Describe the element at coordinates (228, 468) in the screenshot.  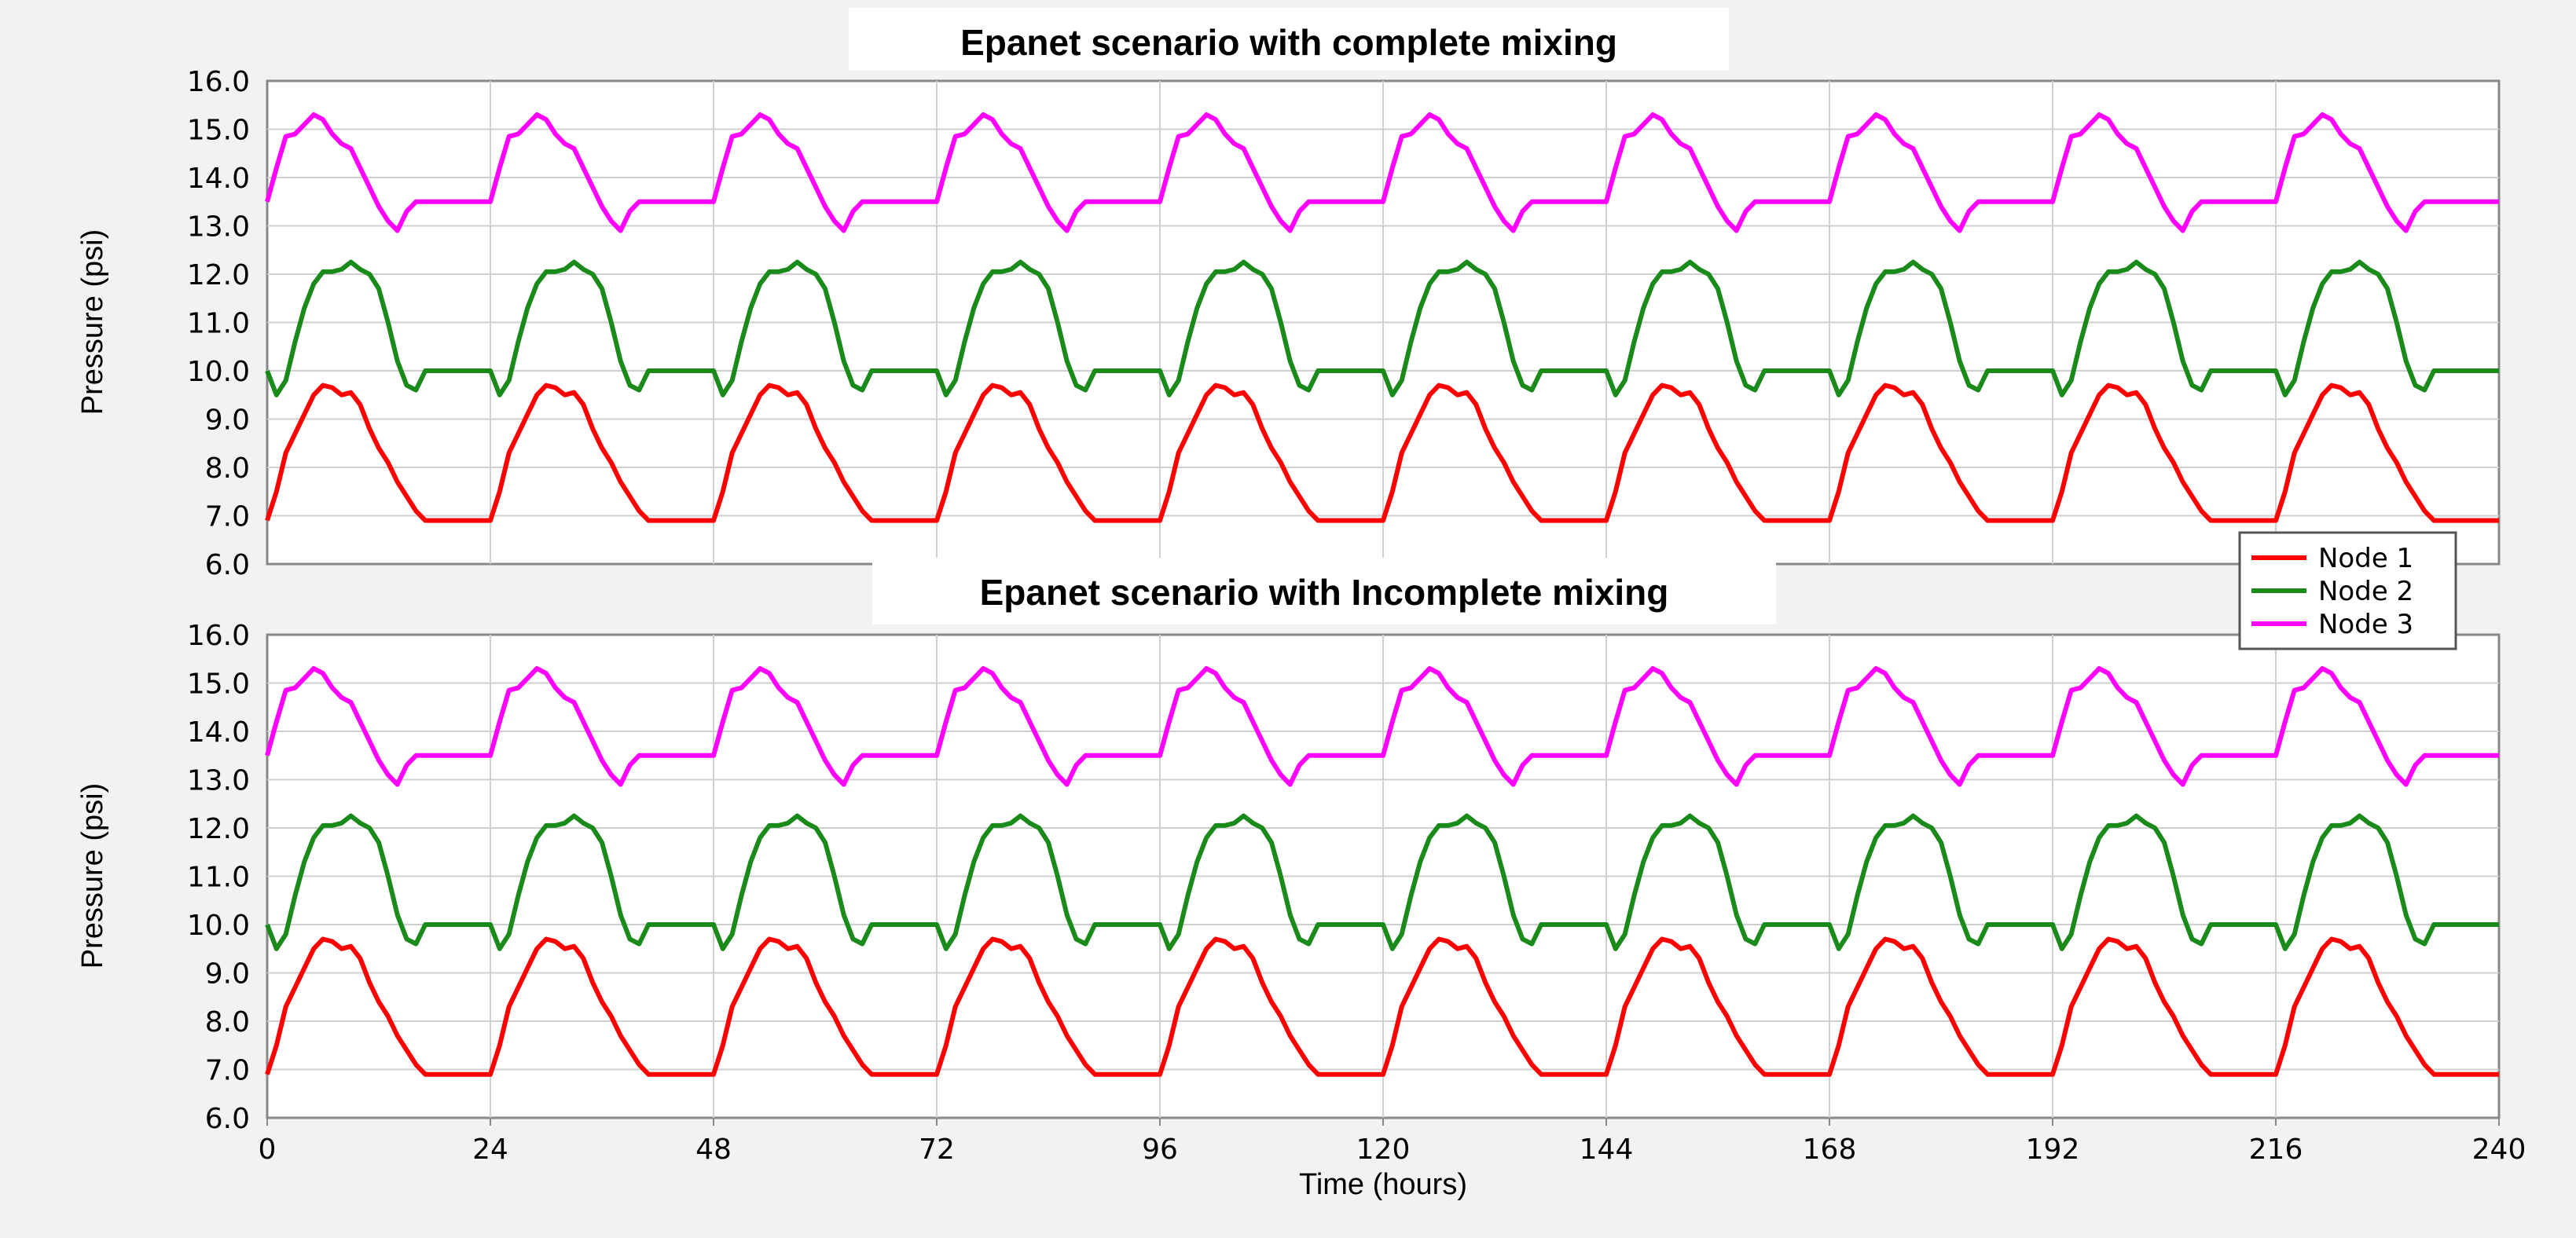
I see `top-y-tick-8.0: 8.0` at that location.